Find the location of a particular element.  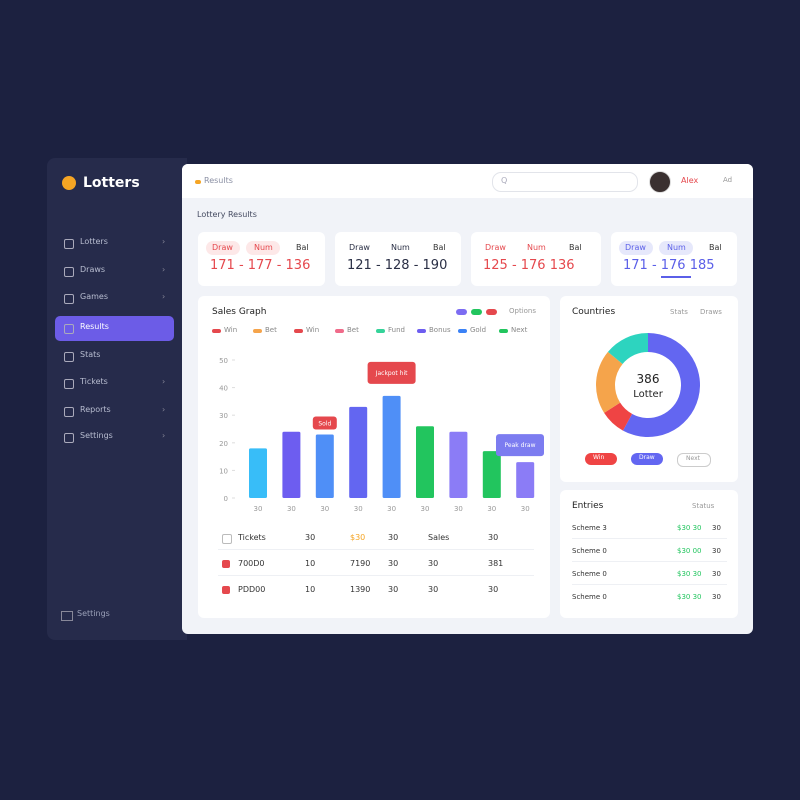

nav-item: Lotters is located at coordinates (94, 241).